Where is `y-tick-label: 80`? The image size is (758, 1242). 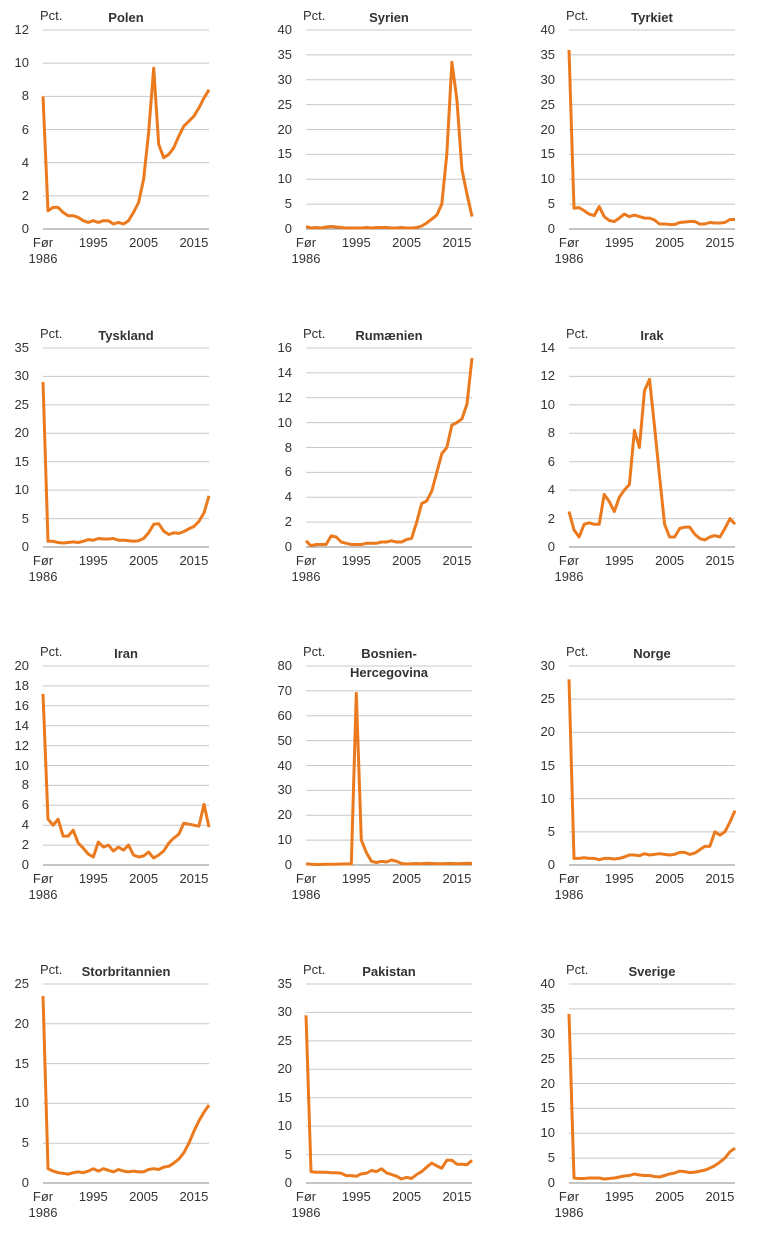 y-tick-label: 80 is located at coordinates (284, 665).